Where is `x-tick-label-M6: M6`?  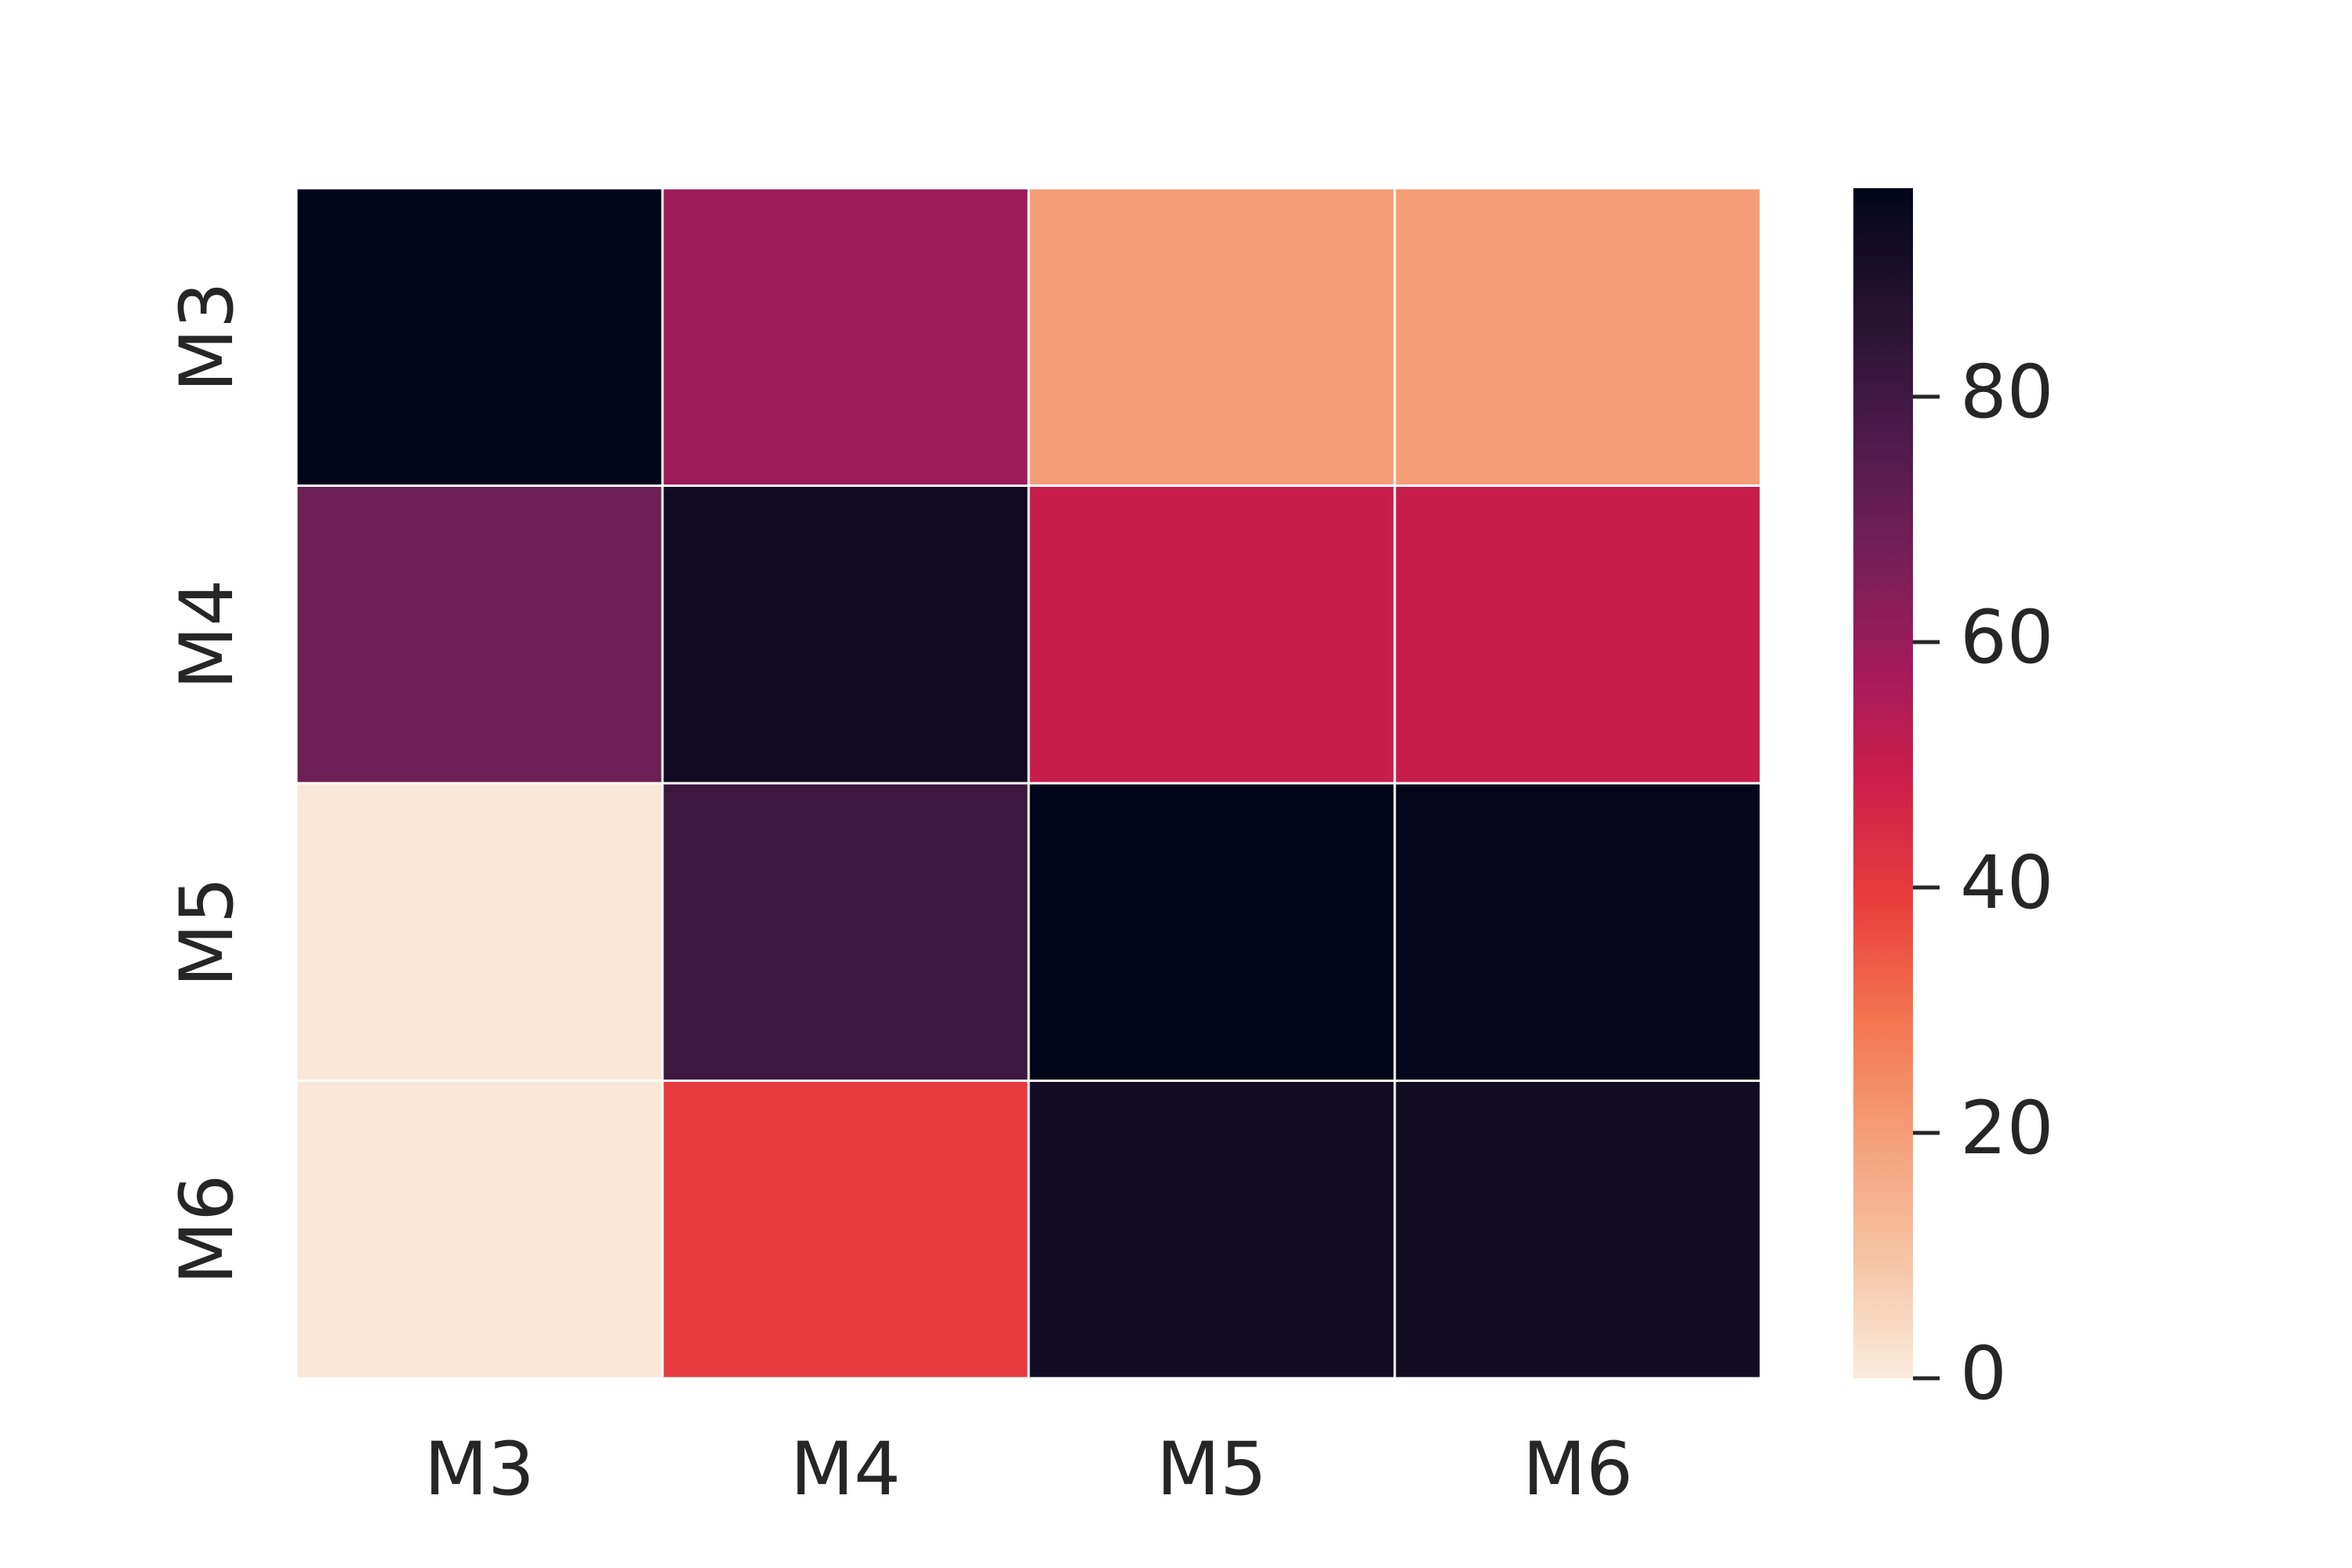 x-tick-label-M6: M6 is located at coordinates (1578, 1469).